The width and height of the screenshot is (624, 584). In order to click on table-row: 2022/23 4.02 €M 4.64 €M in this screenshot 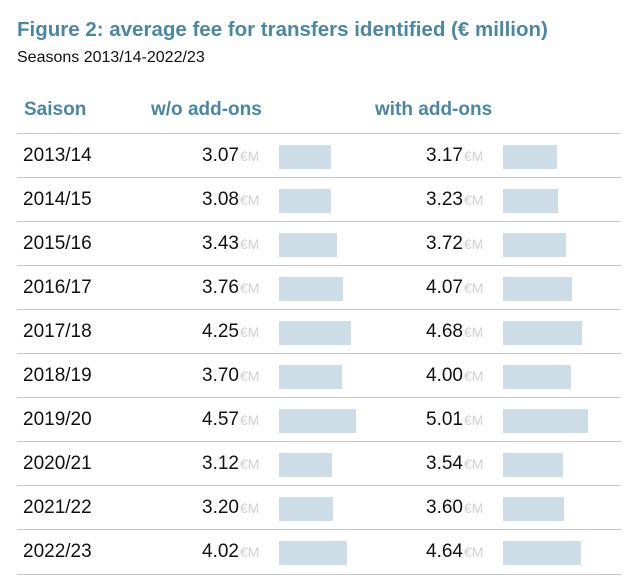, I will do `click(319, 552)`.